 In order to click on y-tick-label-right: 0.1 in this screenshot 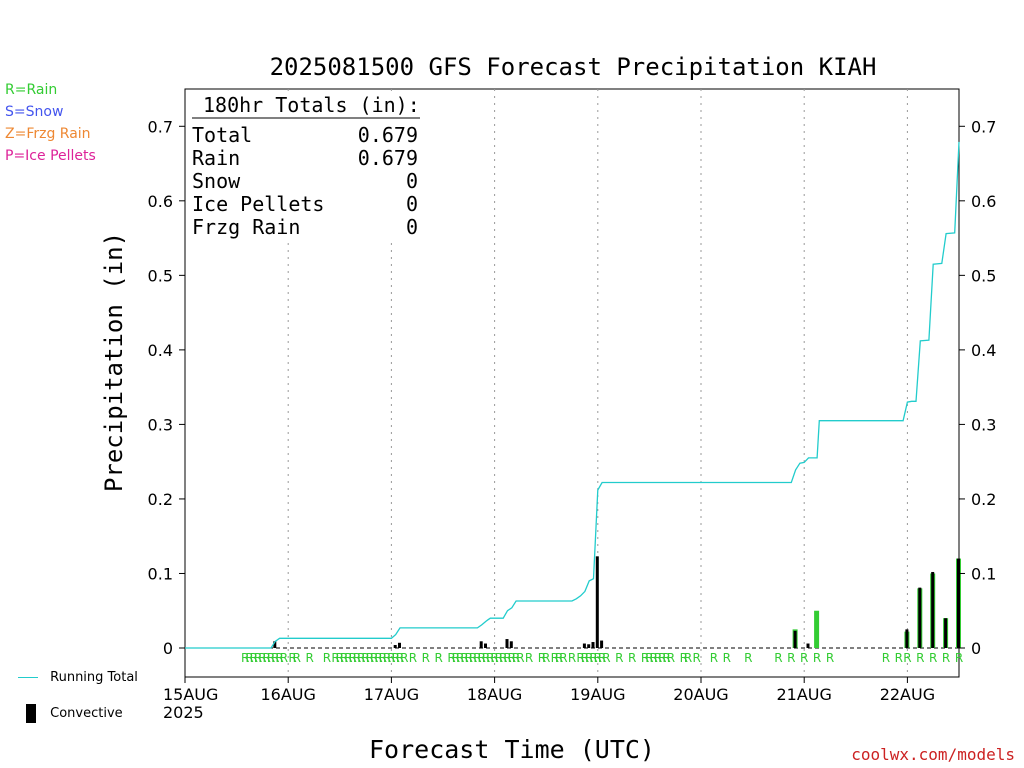, I will do `click(983, 573)`.